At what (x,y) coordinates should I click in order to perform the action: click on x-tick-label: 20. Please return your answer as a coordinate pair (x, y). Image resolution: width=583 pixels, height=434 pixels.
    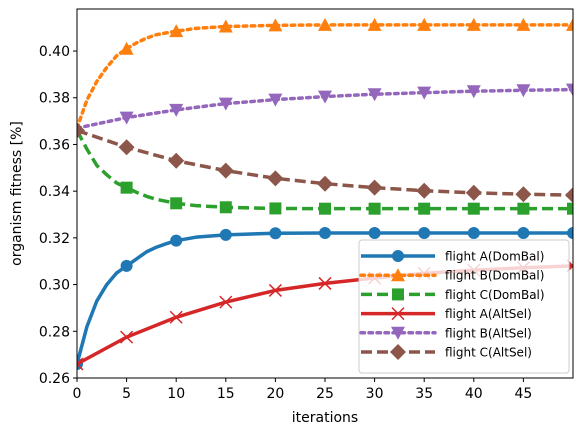
    Looking at the image, I should click on (275, 394).